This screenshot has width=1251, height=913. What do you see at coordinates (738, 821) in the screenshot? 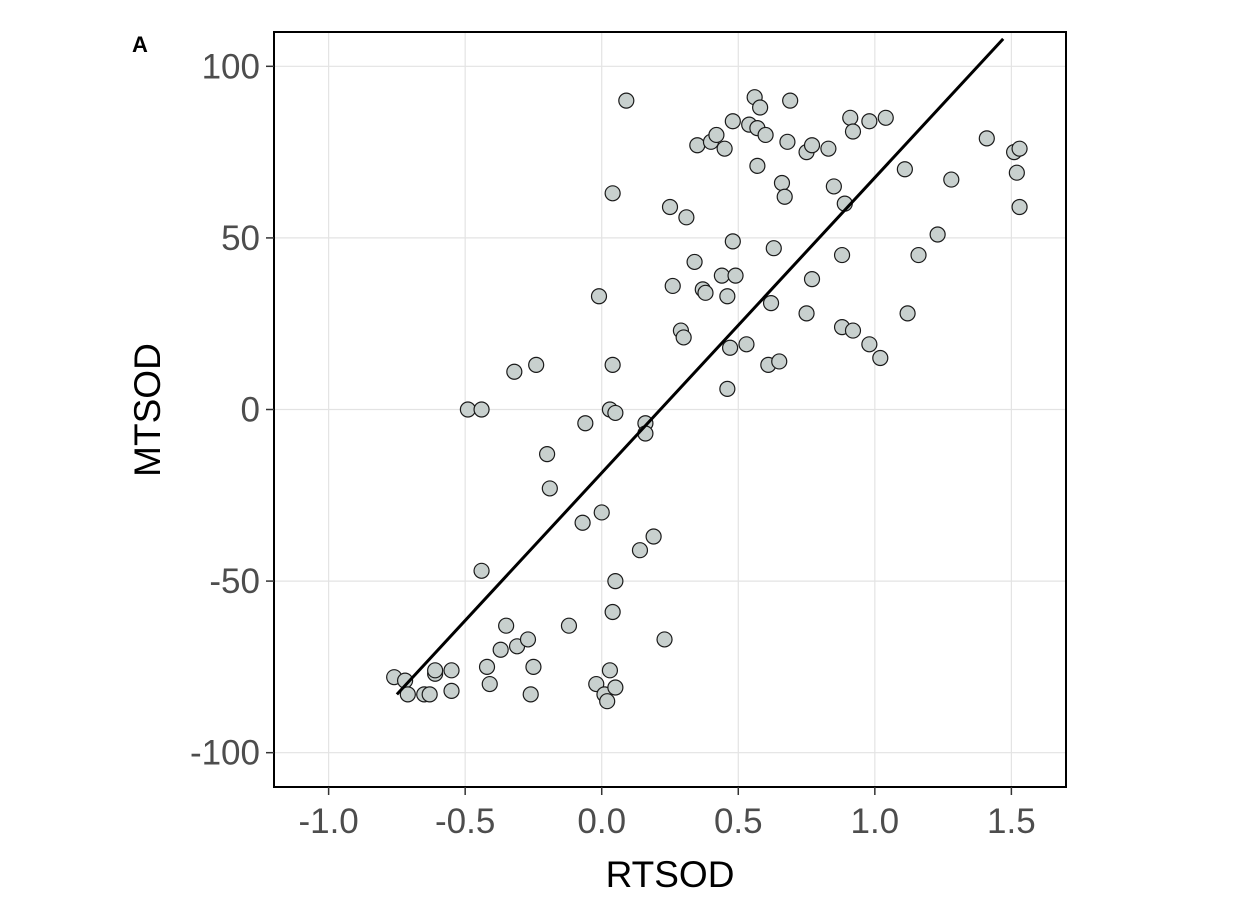
I see `x-tick-label: 0.5` at bounding box center [738, 821].